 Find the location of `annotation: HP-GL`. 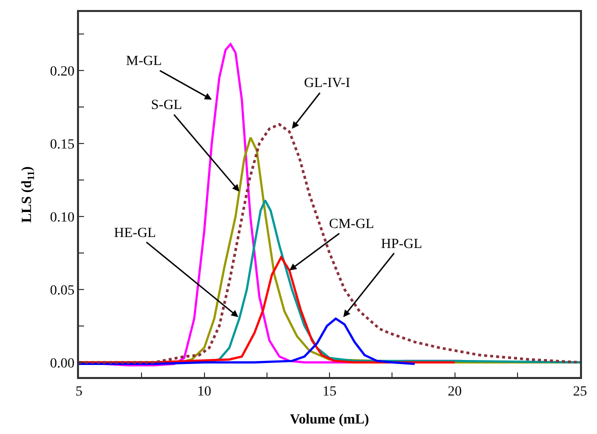

annotation: HP-GL is located at coordinates (401, 244).